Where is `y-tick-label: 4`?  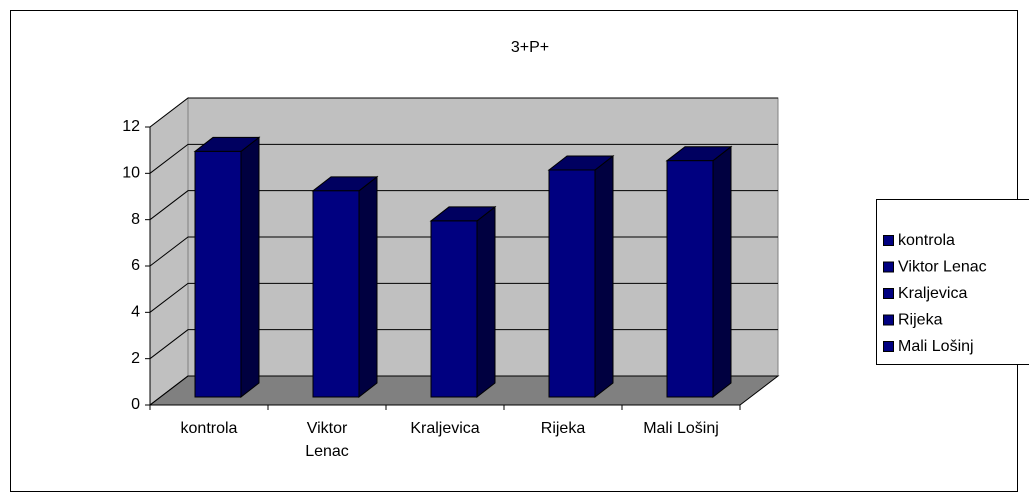
y-tick-label: 4 is located at coordinates (135, 312).